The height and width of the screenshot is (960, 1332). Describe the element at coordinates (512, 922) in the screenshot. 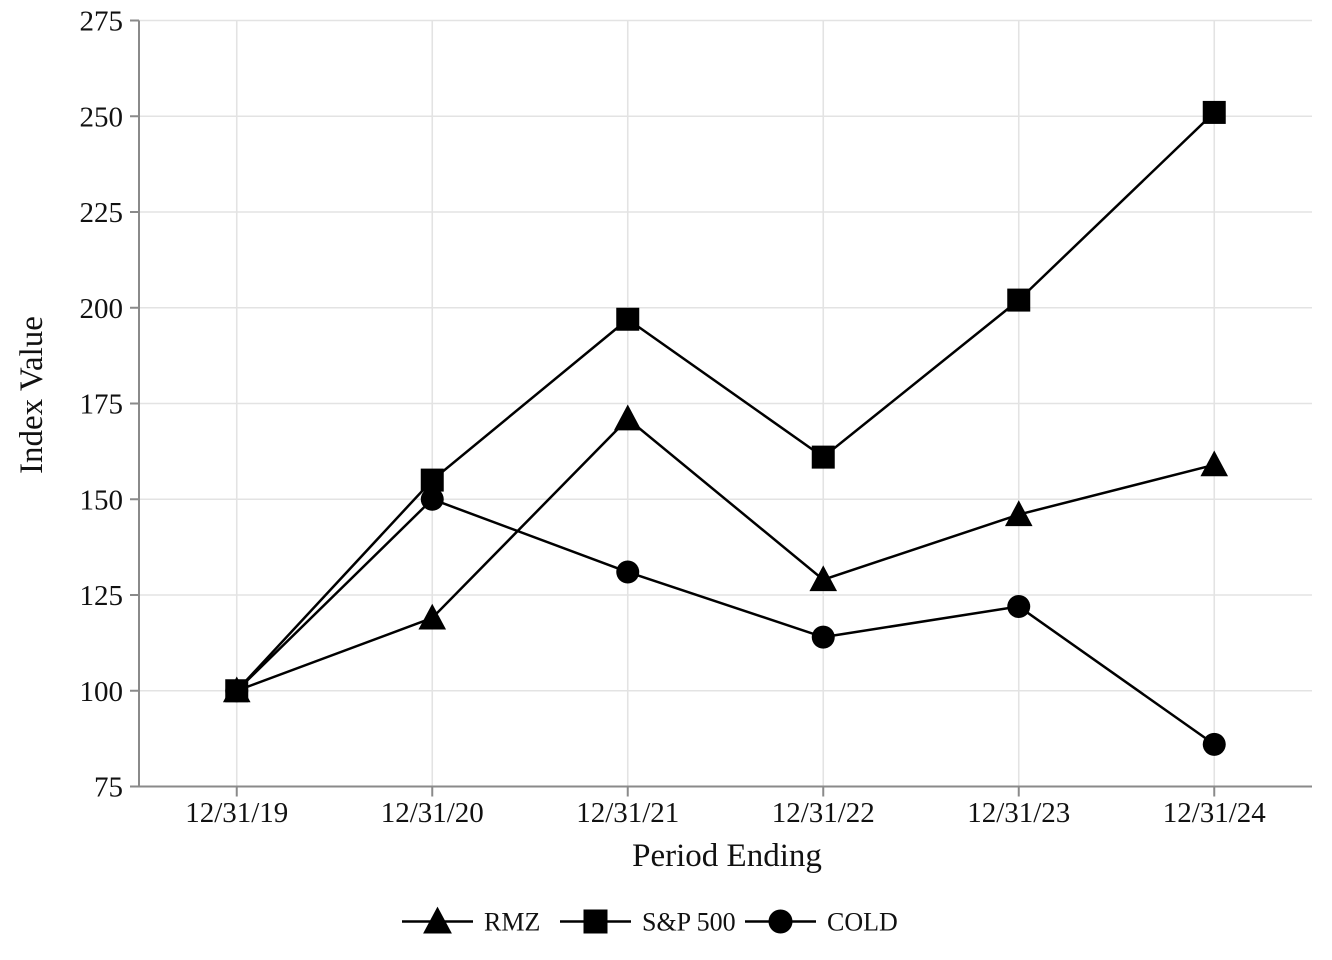

I see `legend-label-rmz: RMZ` at that location.